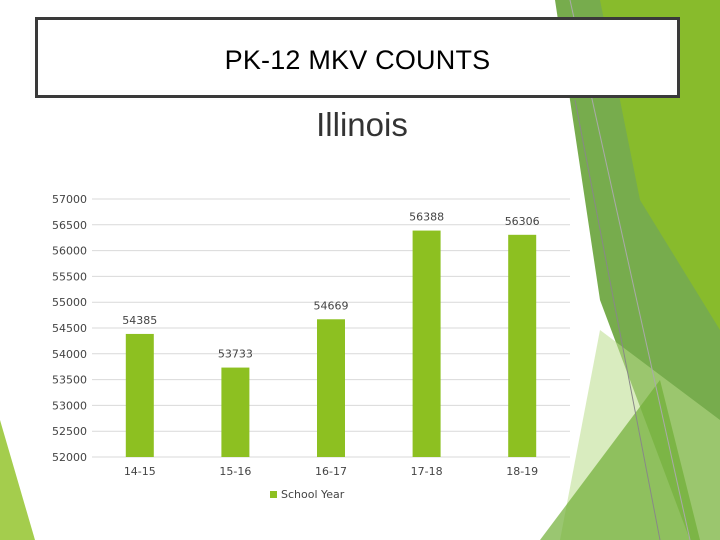 The width and height of the screenshot is (720, 540). I want to click on x-tick-label: 18-19, so click(522, 471).